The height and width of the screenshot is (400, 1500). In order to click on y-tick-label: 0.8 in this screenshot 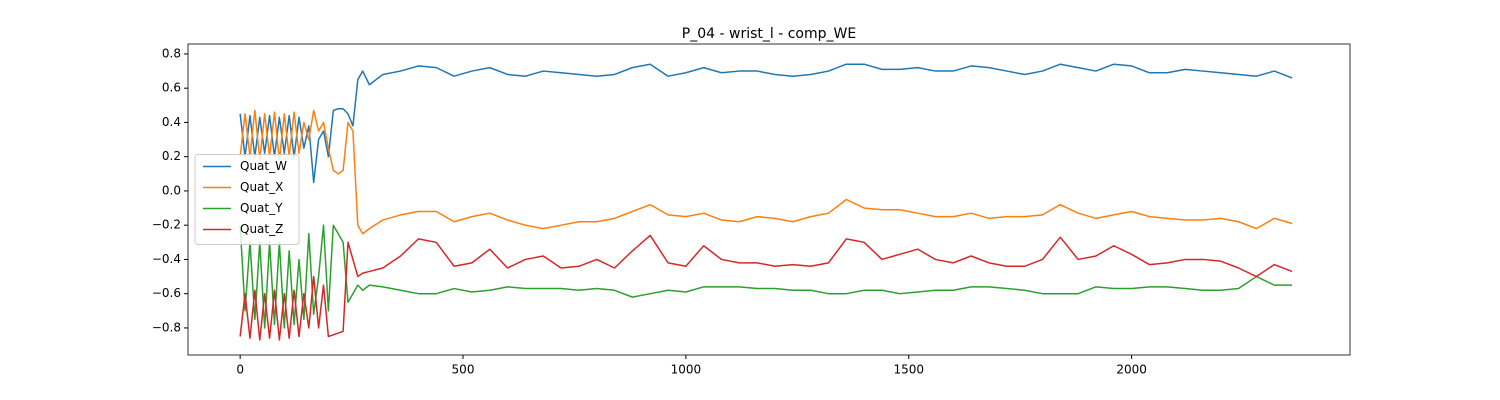, I will do `click(171, 53)`.